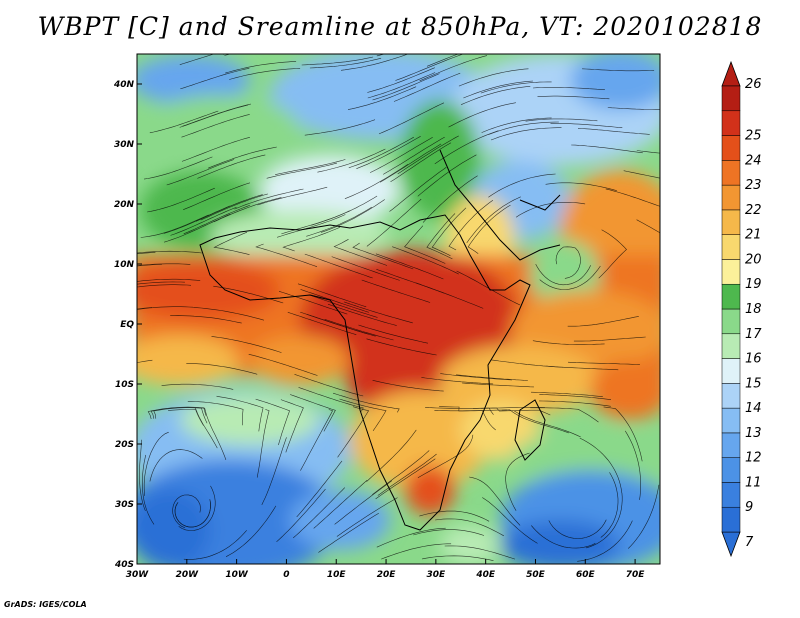 Image resolution: width=800 pixels, height=618 pixels. Describe the element at coordinates (188, 575) in the screenshot. I see `lon-tick-label: 20W` at that location.